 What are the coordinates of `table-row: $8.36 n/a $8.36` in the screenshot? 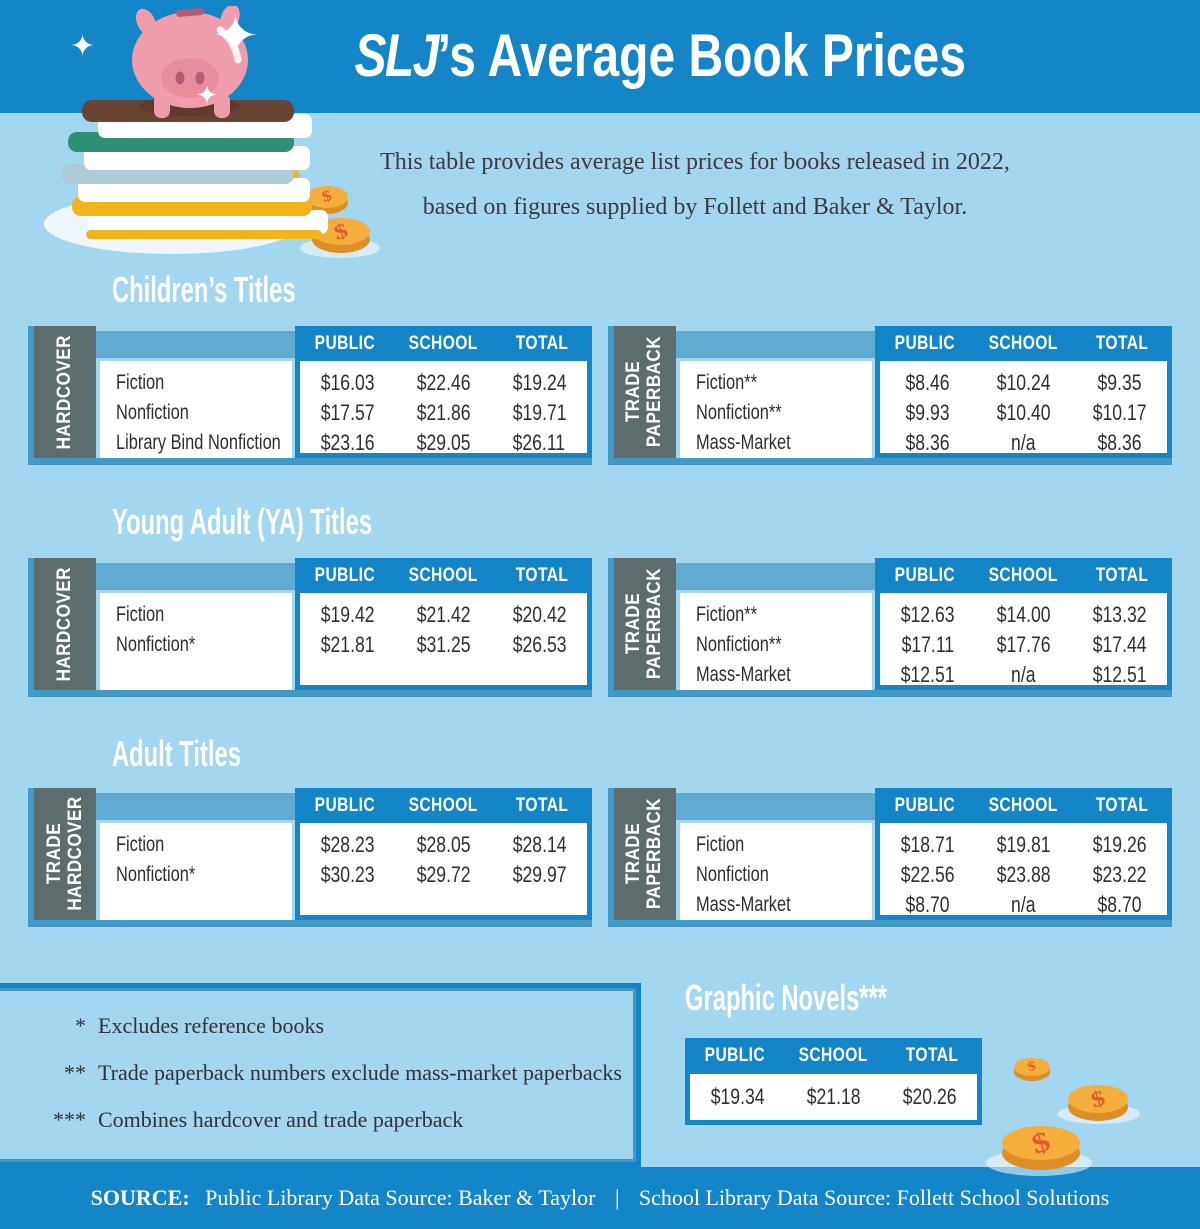 It's located at (1023, 442).